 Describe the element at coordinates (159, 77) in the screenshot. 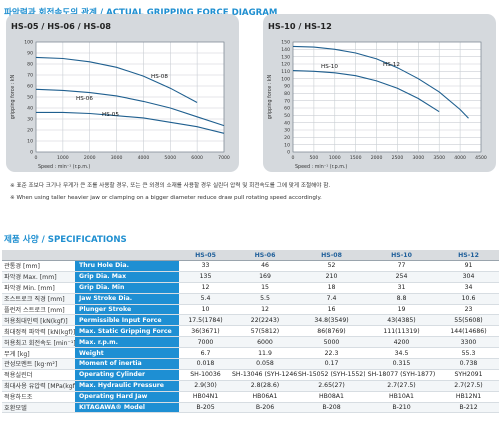

I see `series-label: HS-08` at that location.